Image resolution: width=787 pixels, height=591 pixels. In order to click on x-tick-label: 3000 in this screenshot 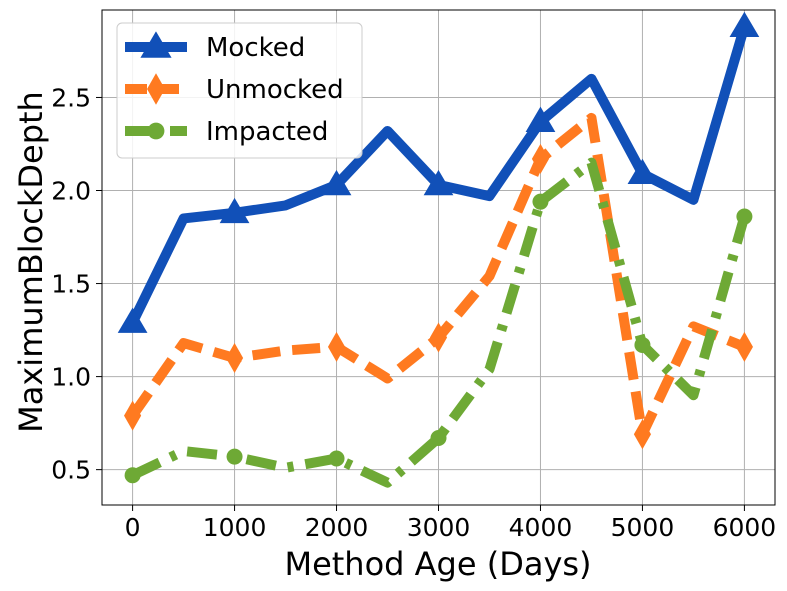, I will do `click(439, 527)`.